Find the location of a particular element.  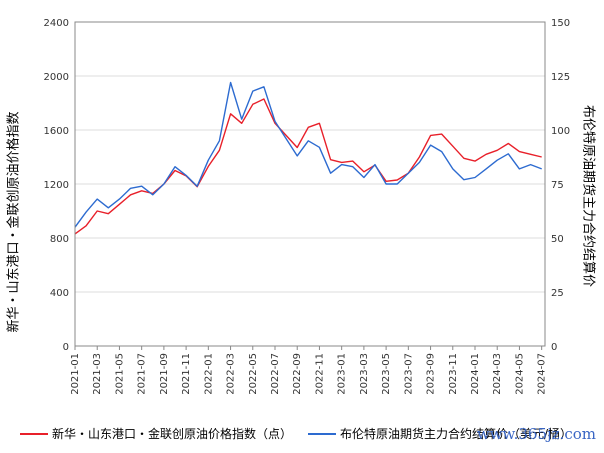

x-tick-label: 2022-07 is located at coordinates (275, 374).